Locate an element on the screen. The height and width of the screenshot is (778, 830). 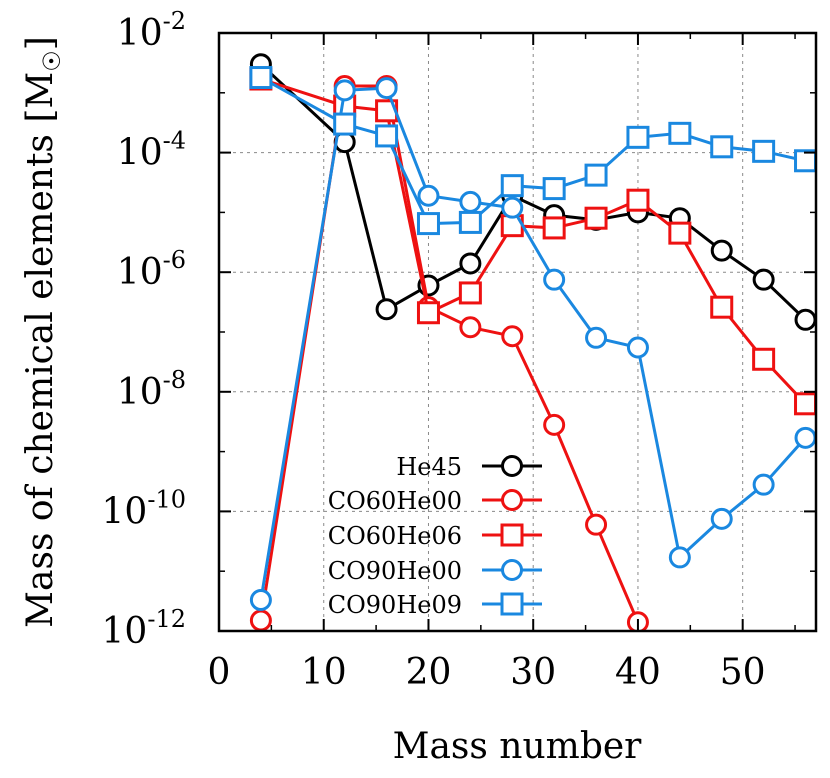
y-tick-exponent: -10 is located at coordinates (166, 499).